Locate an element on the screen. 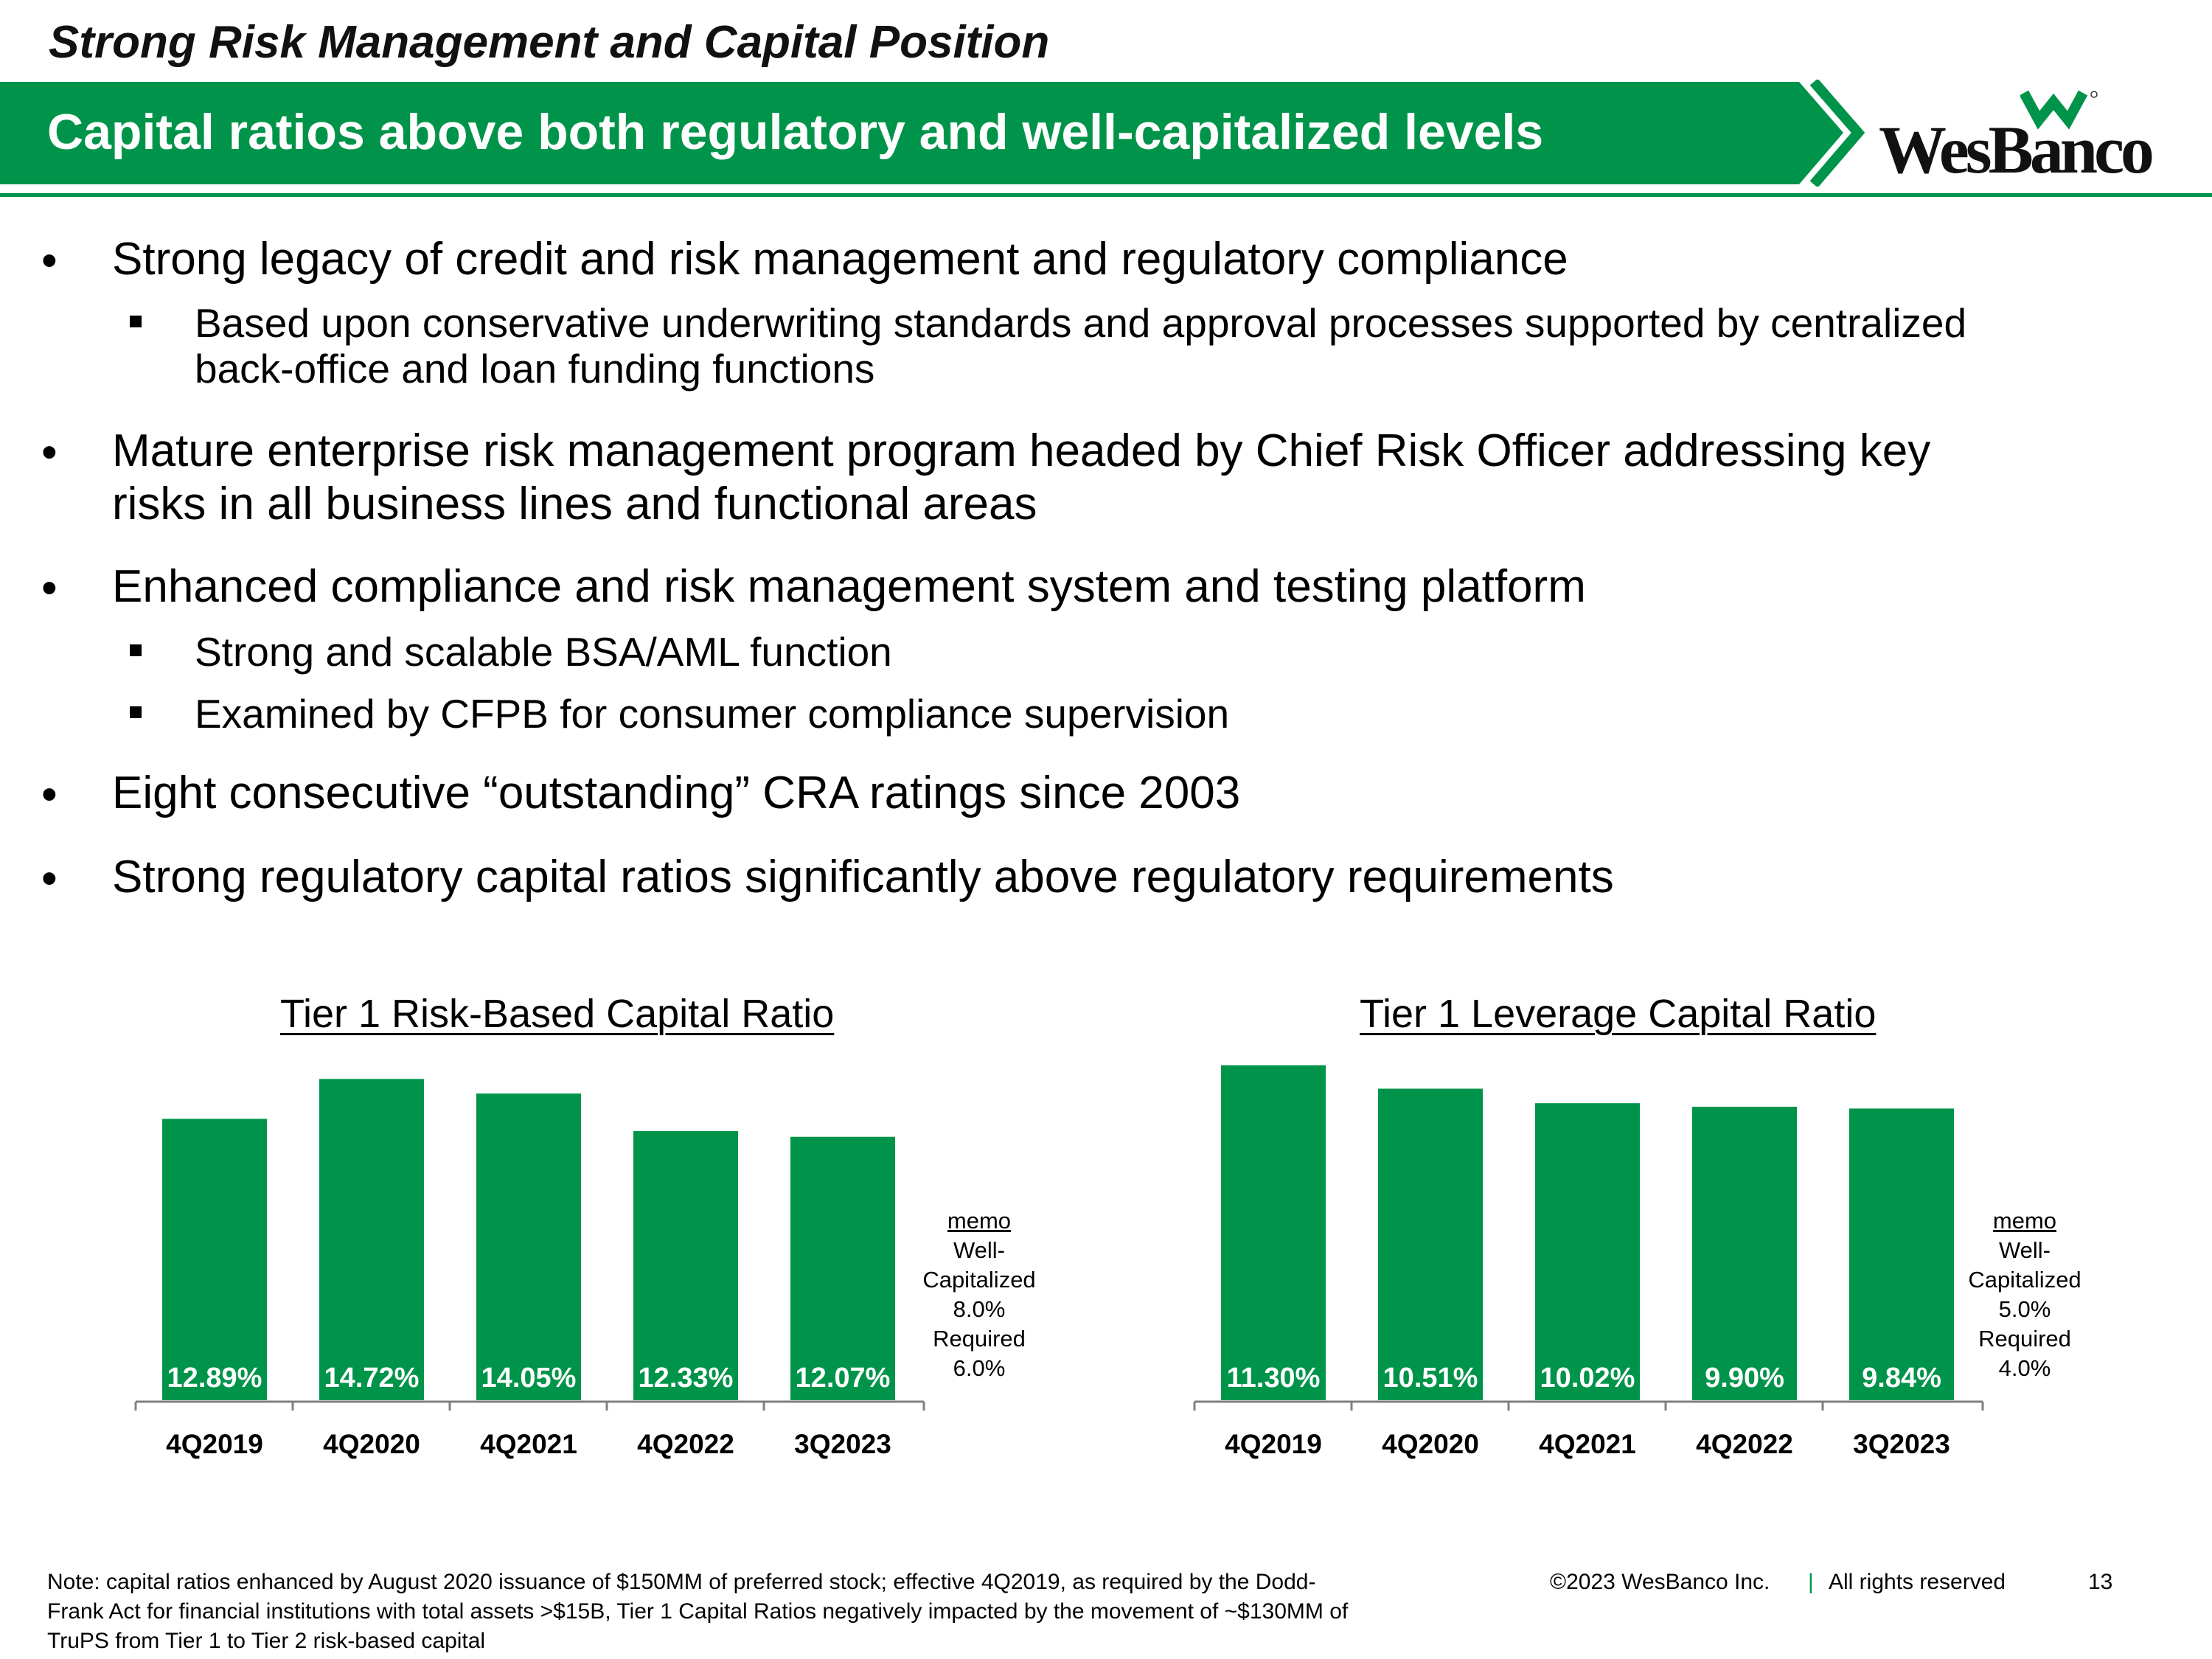 The width and height of the screenshot is (2212, 1659). memo-line: 5.0% is located at coordinates (2024, 1309).